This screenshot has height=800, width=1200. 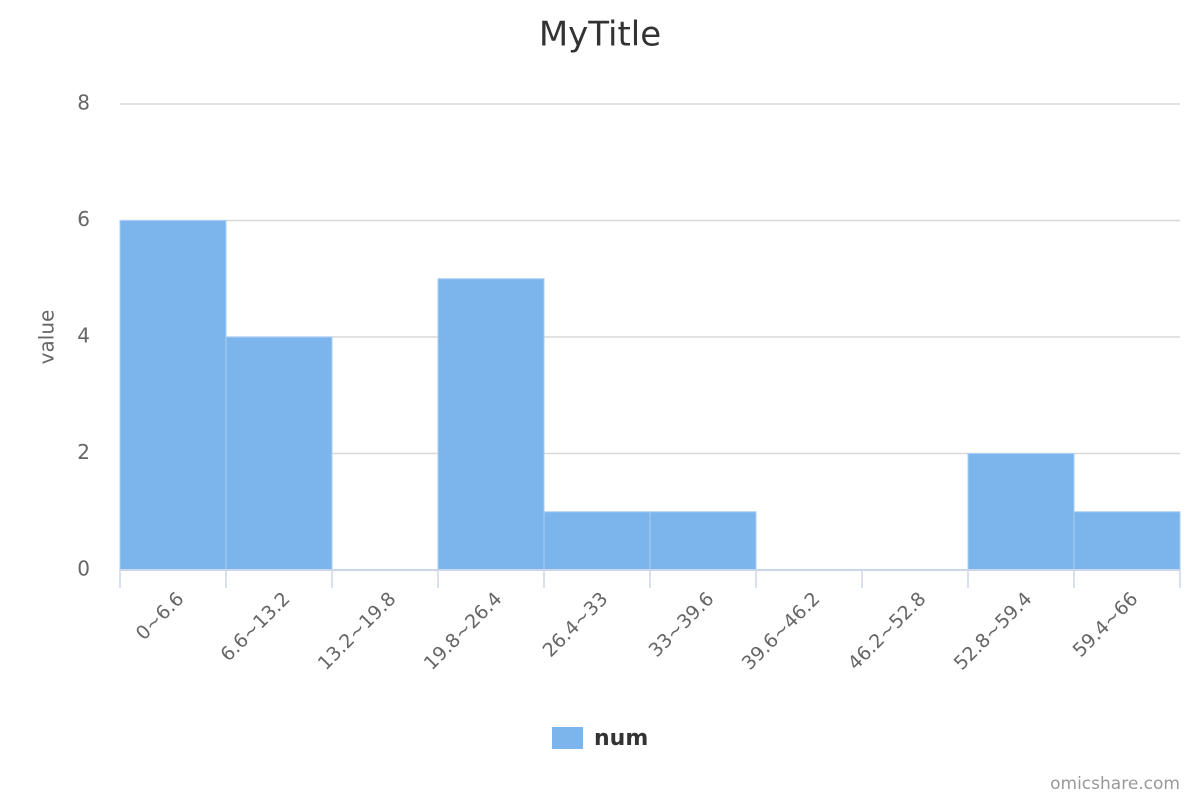 What do you see at coordinates (463, 631) in the screenshot?
I see `x-tick-label: 19.8~26.4` at bounding box center [463, 631].